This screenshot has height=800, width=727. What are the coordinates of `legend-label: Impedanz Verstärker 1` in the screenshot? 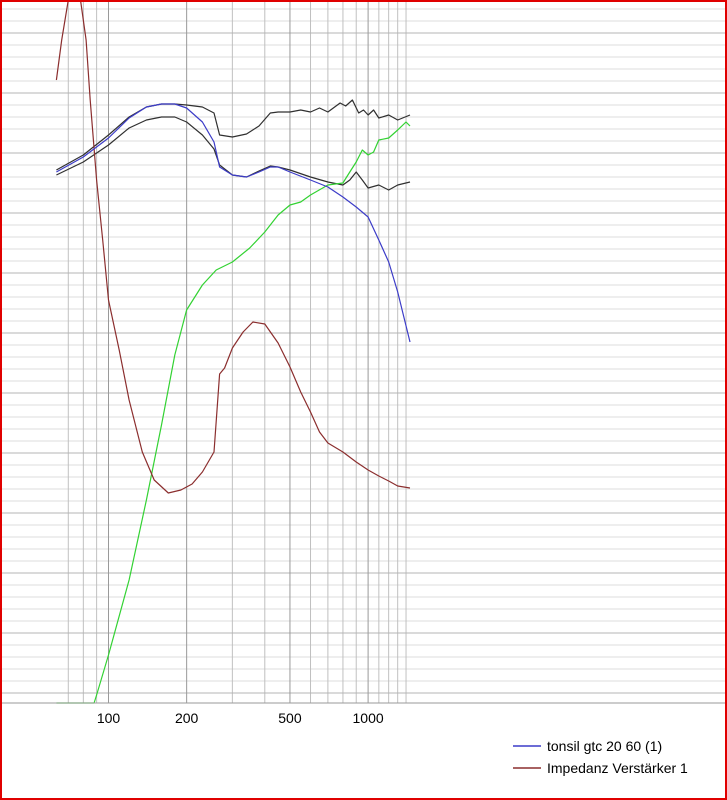 It's located at (617, 768).